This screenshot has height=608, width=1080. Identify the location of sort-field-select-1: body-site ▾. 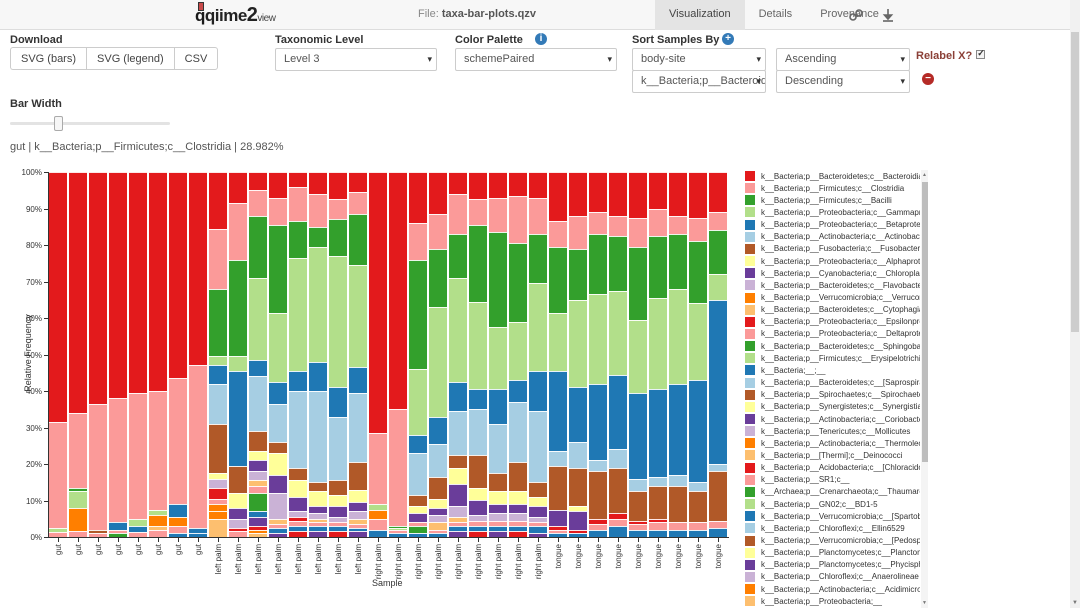
(699, 59).